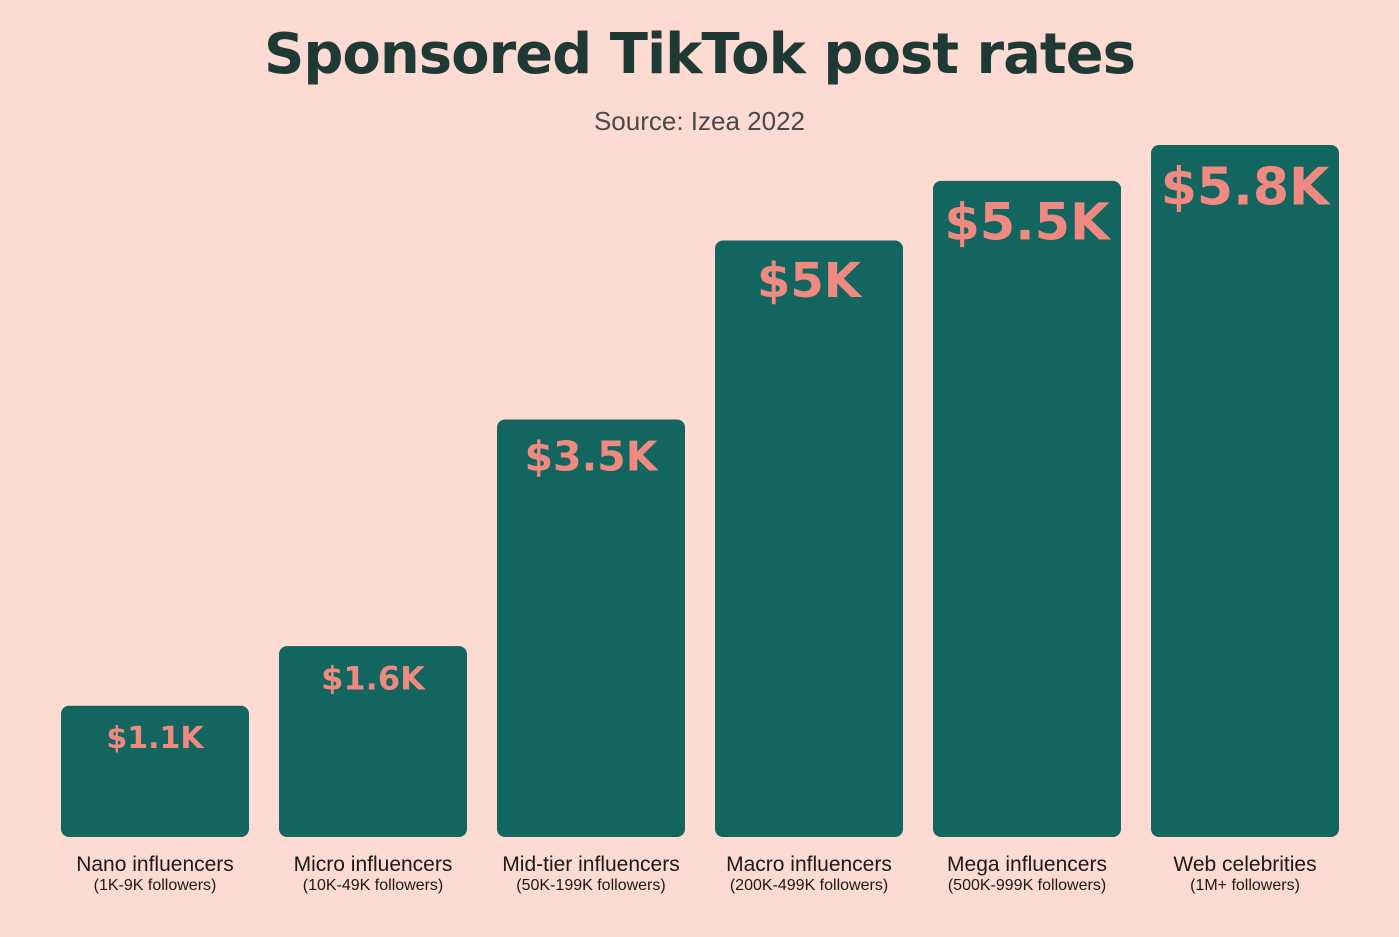 The width and height of the screenshot is (1399, 937). What do you see at coordinates (1245, 885) in the screenshot?
I see `category-sublabel-5: (1M+ followers)` at bounding box center [1245, 885].